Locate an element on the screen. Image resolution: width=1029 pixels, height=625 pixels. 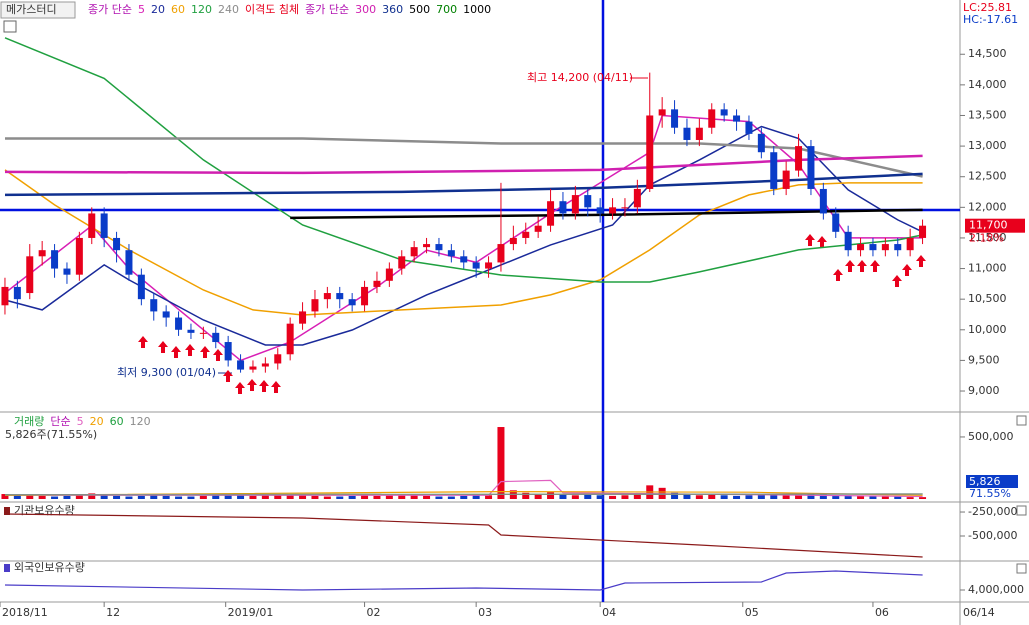
y-tick-label: 12,500 is located at coordinates (987, 176).